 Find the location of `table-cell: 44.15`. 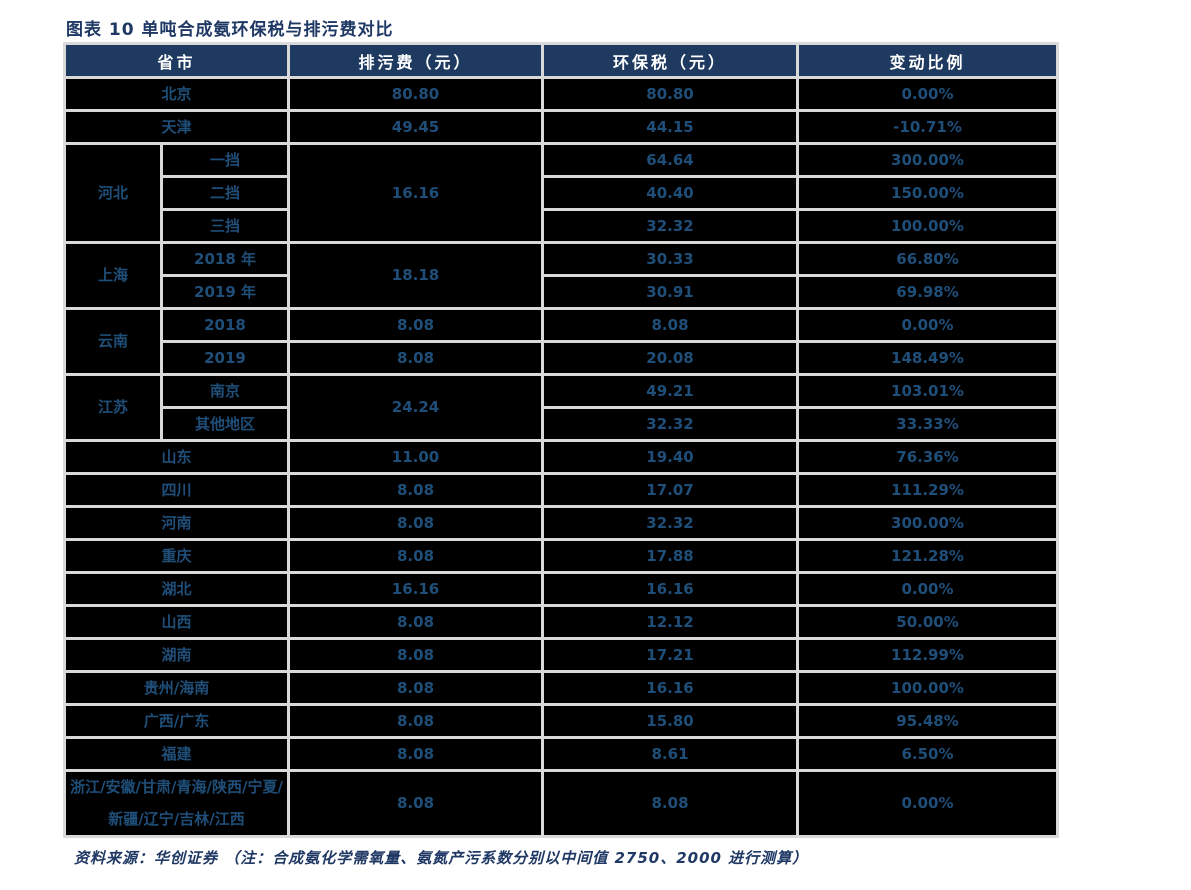

table-cell: 44.15 is located at coordinates (670, 127).